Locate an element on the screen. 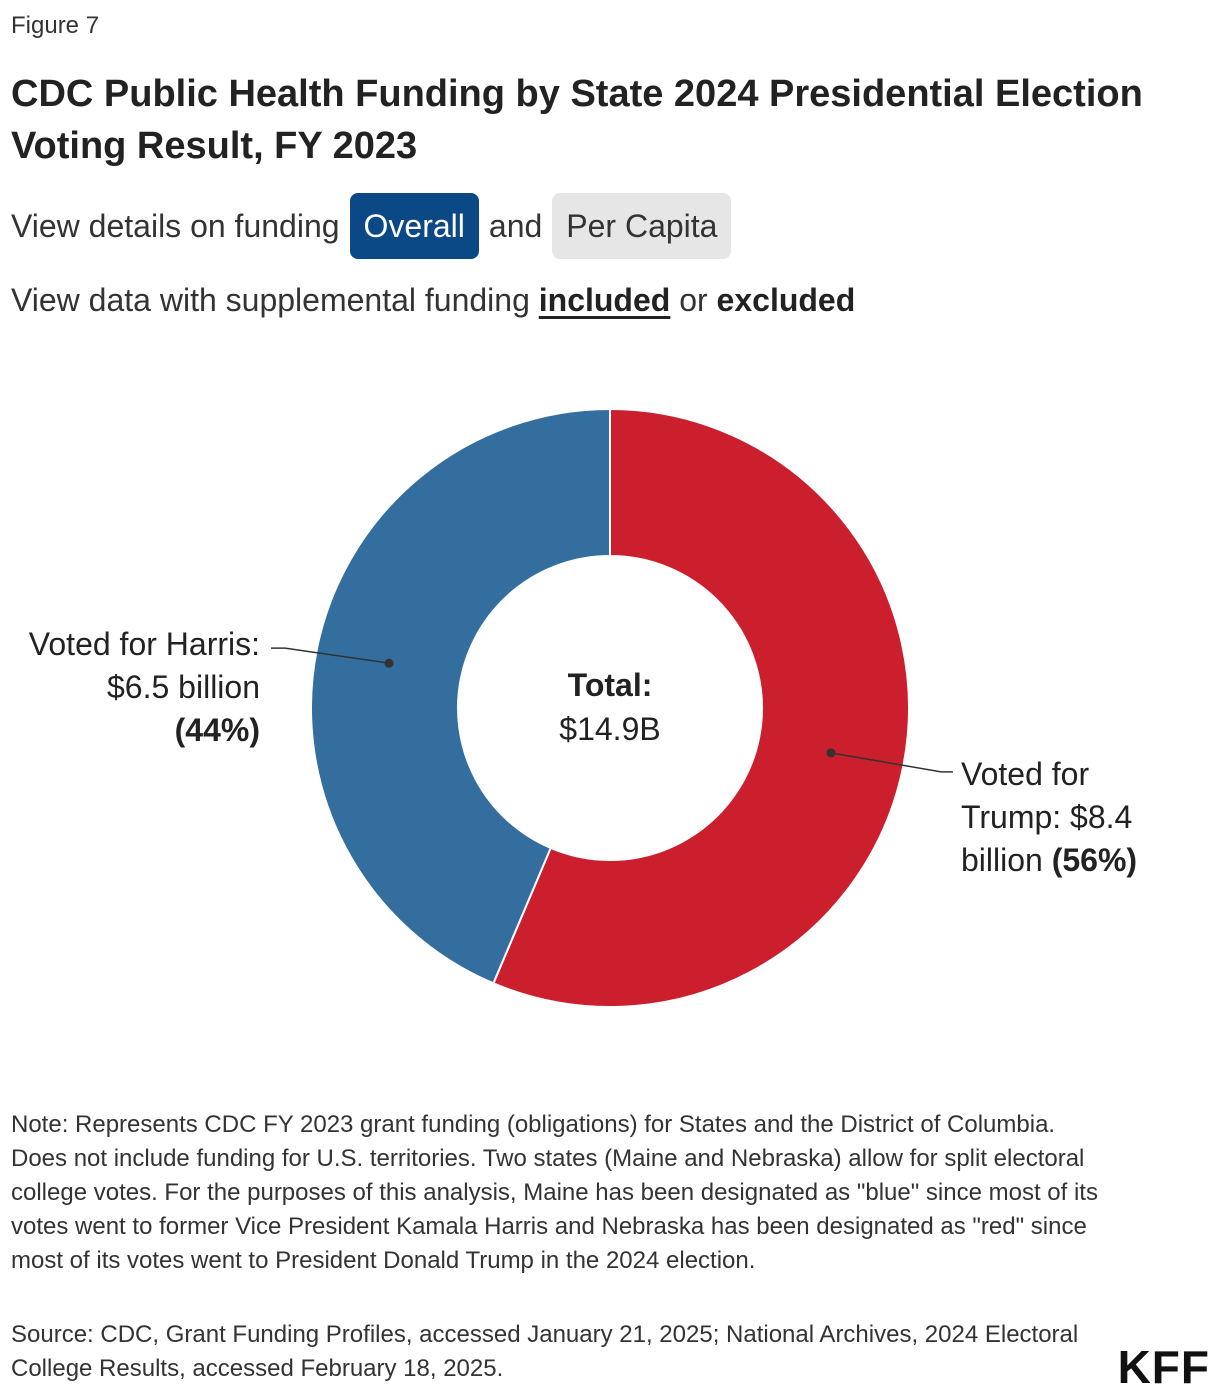 The width and height of the screenshot is (1220, 1396). or-text: or is located at coordinates (693, 300).